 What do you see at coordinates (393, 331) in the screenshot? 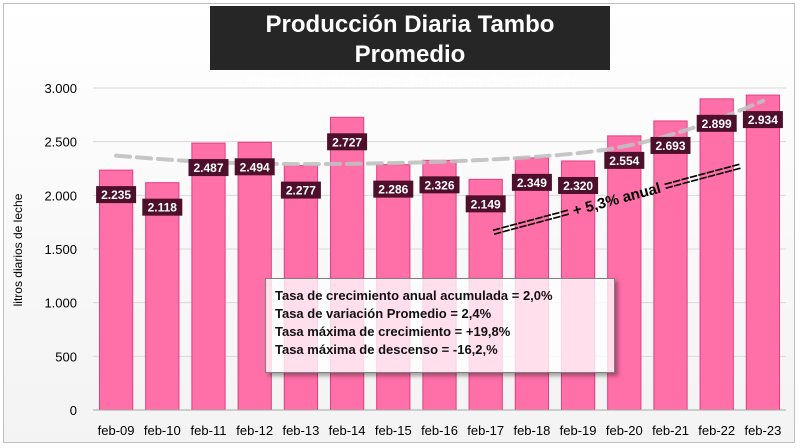
I see `stat-line: Tasa máxima de crecimiento = +19,8%` at bounding box center [393, 331].